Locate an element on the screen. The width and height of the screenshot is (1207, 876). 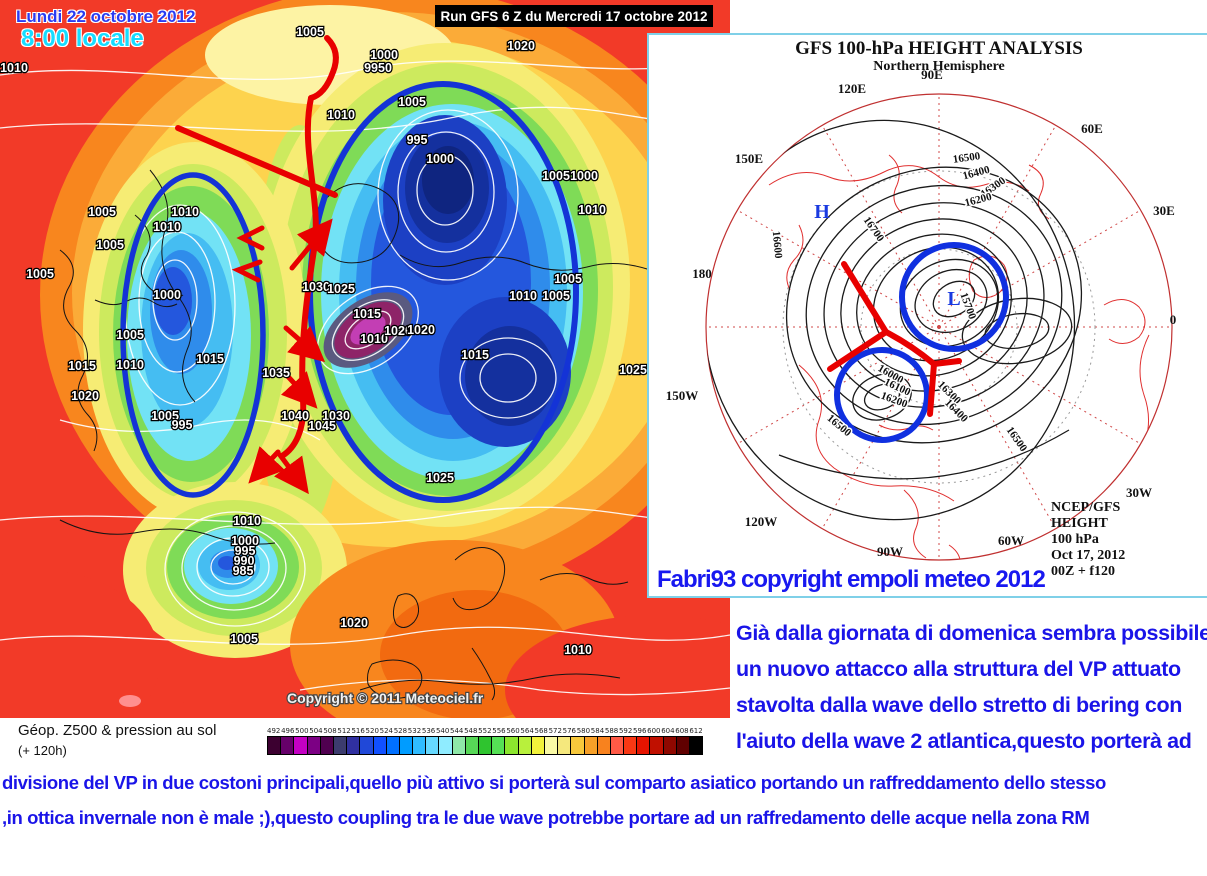
scale-tick: 588 is located at coordinates (611, 731).